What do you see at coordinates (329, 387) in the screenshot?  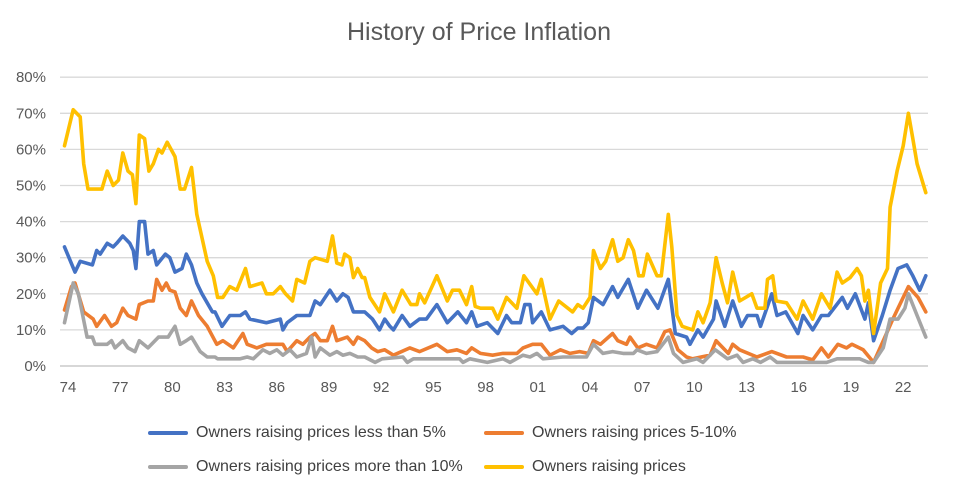 I see `x-tick-label: 89` at bounding box center [329, 387].